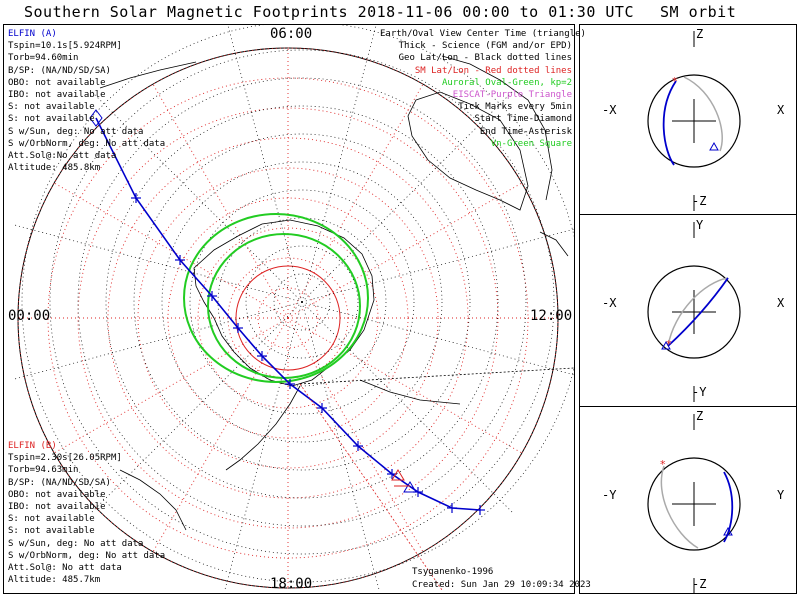  I want to click on info-line: Torb=94.60min, so click(43, 58).